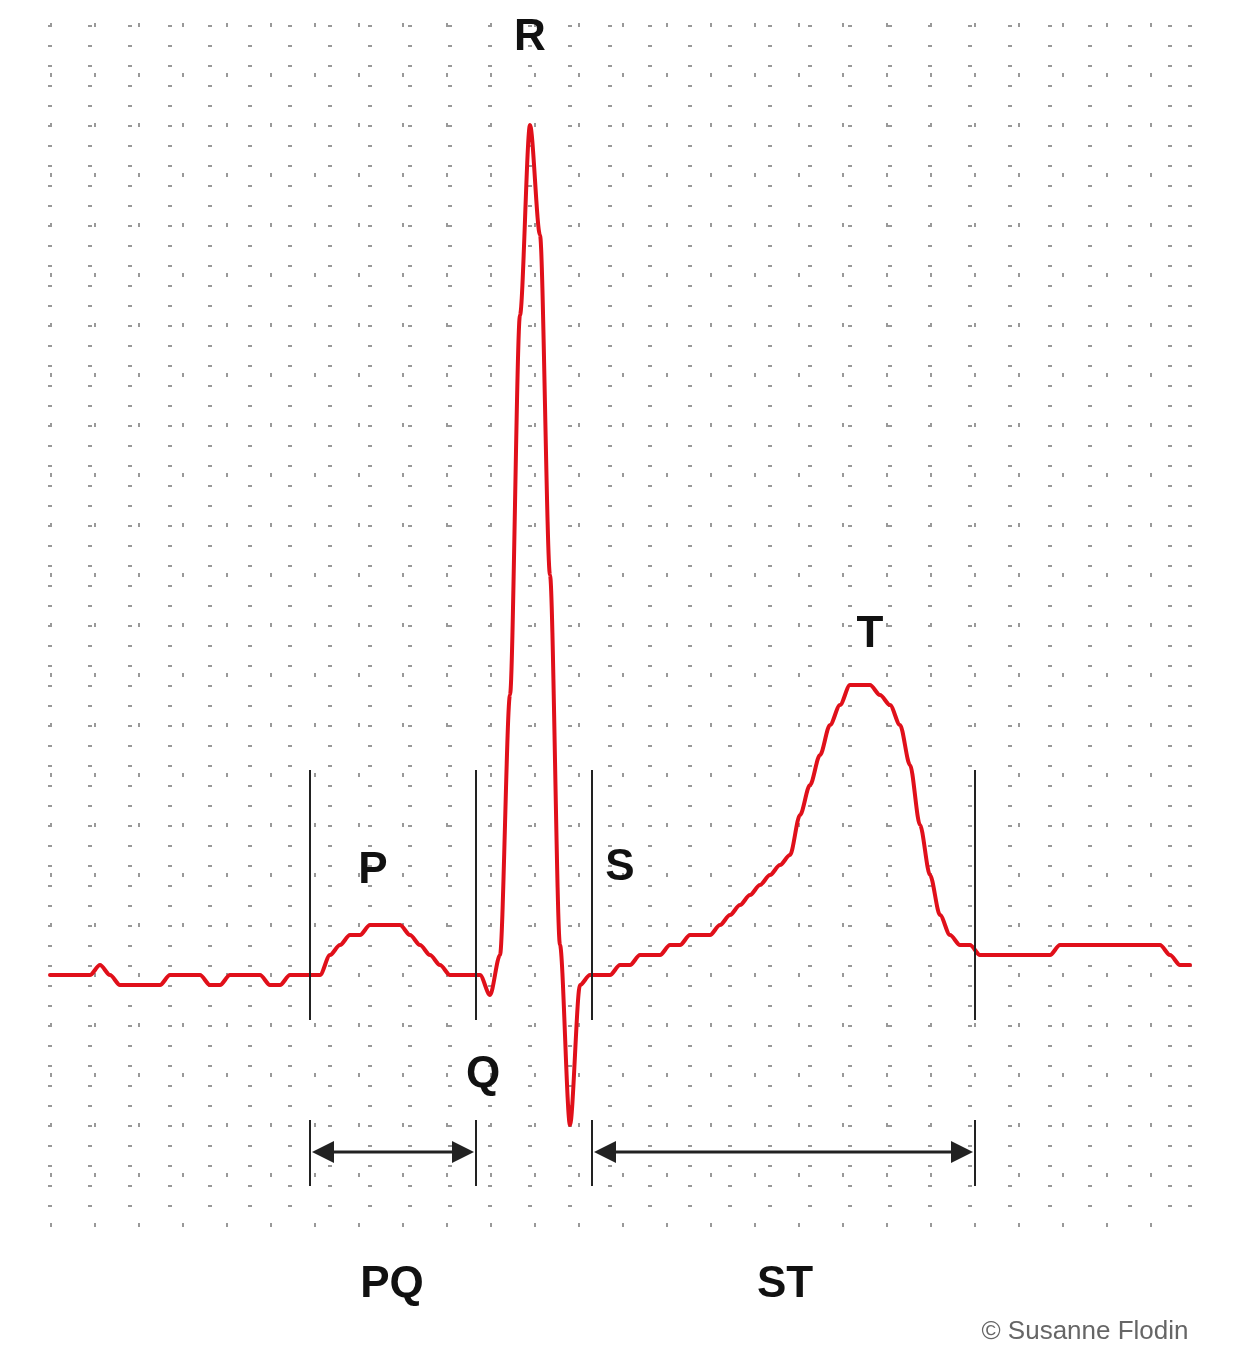  I want to click on annotation: Q, so click(483, 1071).